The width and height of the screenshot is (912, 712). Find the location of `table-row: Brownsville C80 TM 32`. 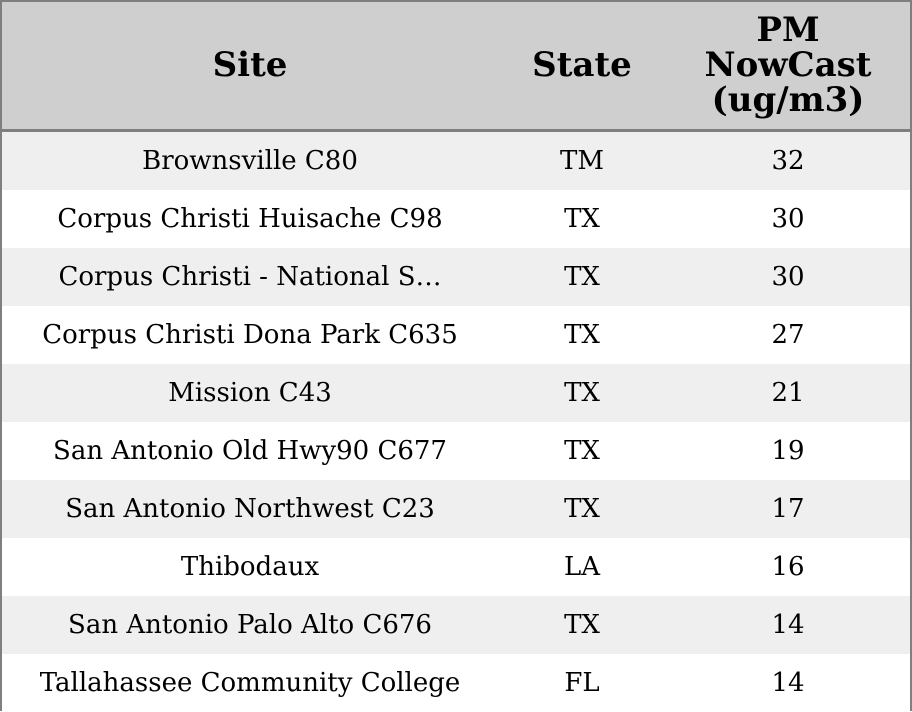

table-row: Brownsville C80 TM 32 is located at coordinates (456, 161).